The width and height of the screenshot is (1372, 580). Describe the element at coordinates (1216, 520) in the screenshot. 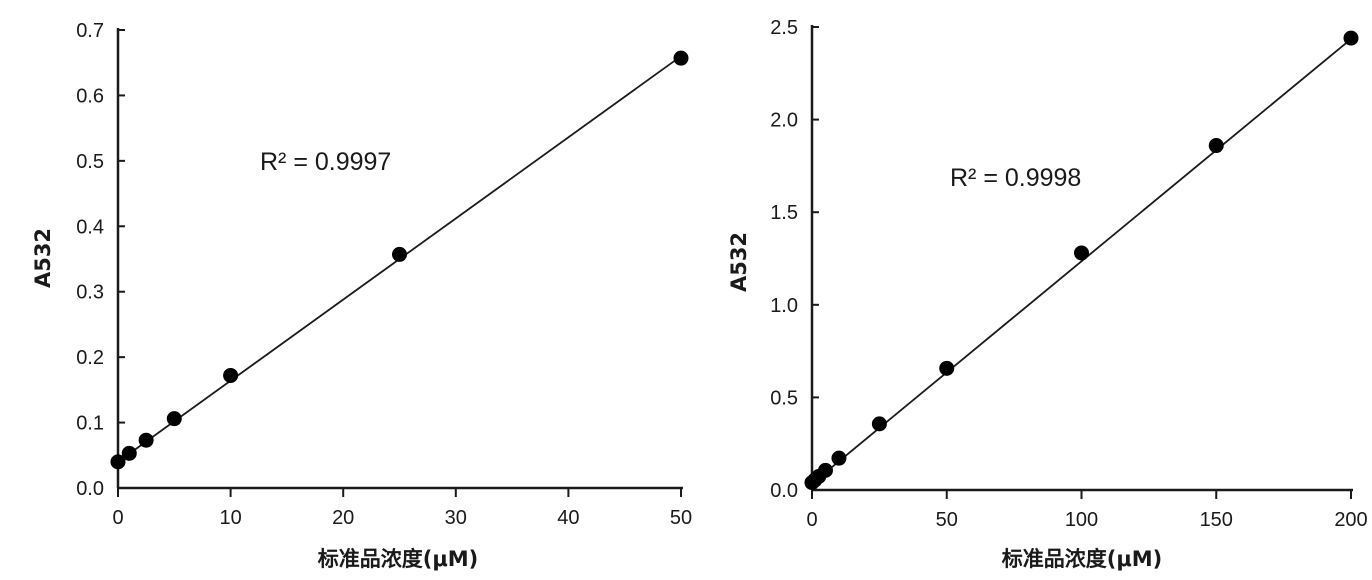

I see `x-tick-label: 150` at that location.